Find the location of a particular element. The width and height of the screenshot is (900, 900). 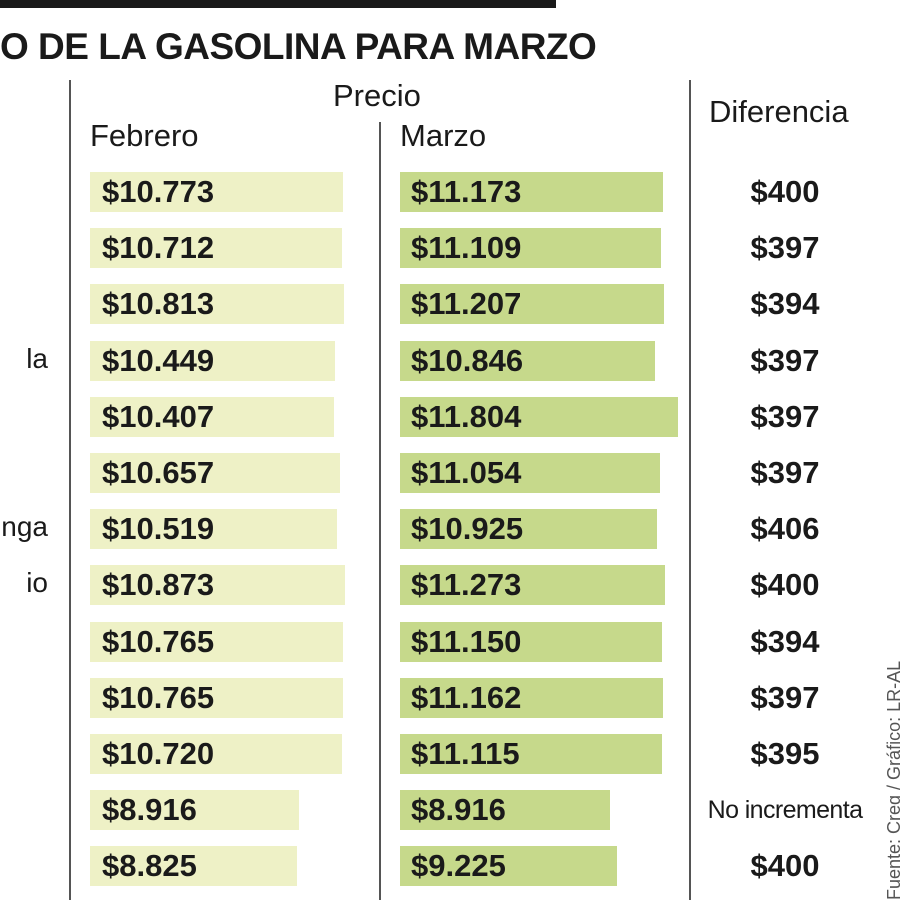

value-febrero: $10.720 is located at coordinates (158, 753).